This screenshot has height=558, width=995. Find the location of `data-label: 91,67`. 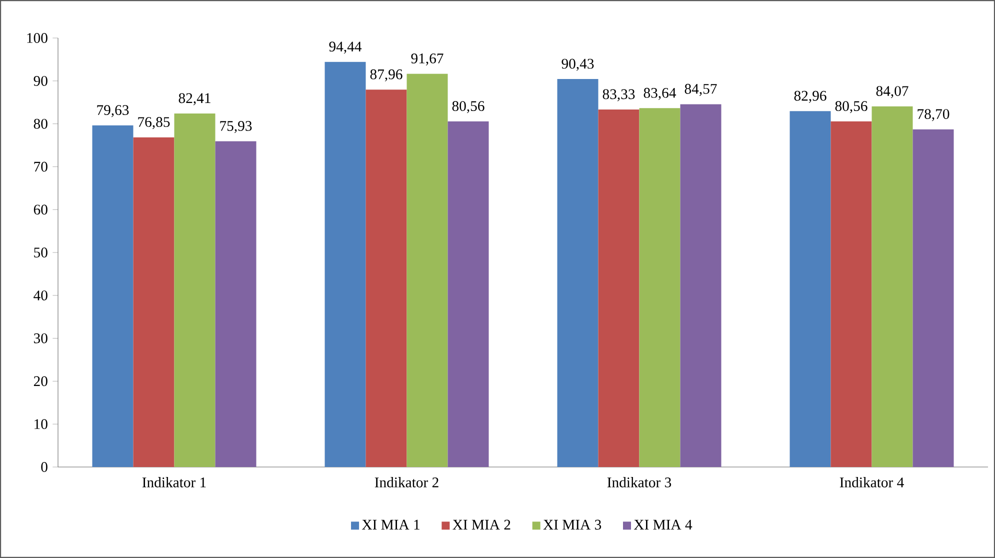

data-label: 91,67 is located at coordinates (427, 60).